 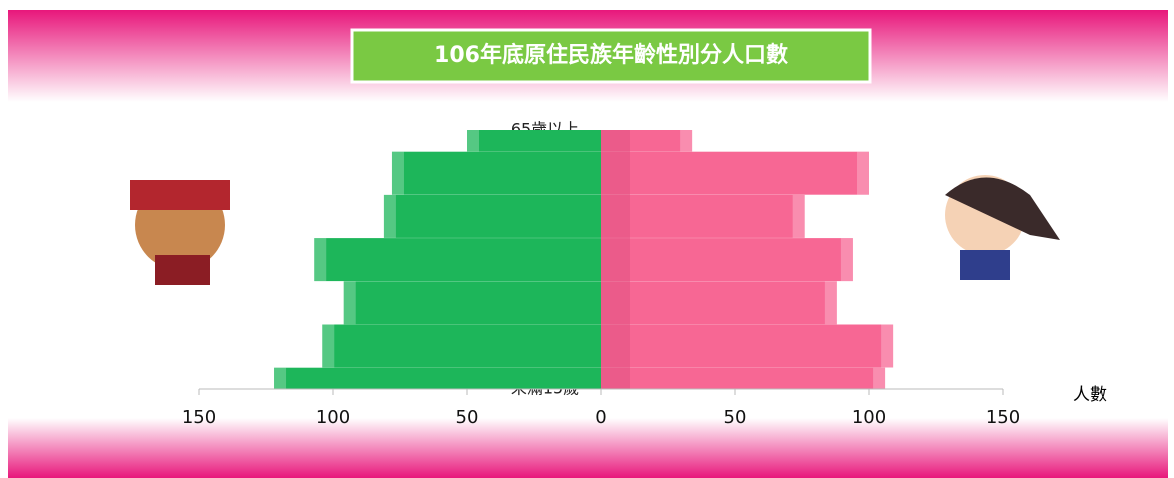 I want to click on title-box, so click(x=611, y=56).